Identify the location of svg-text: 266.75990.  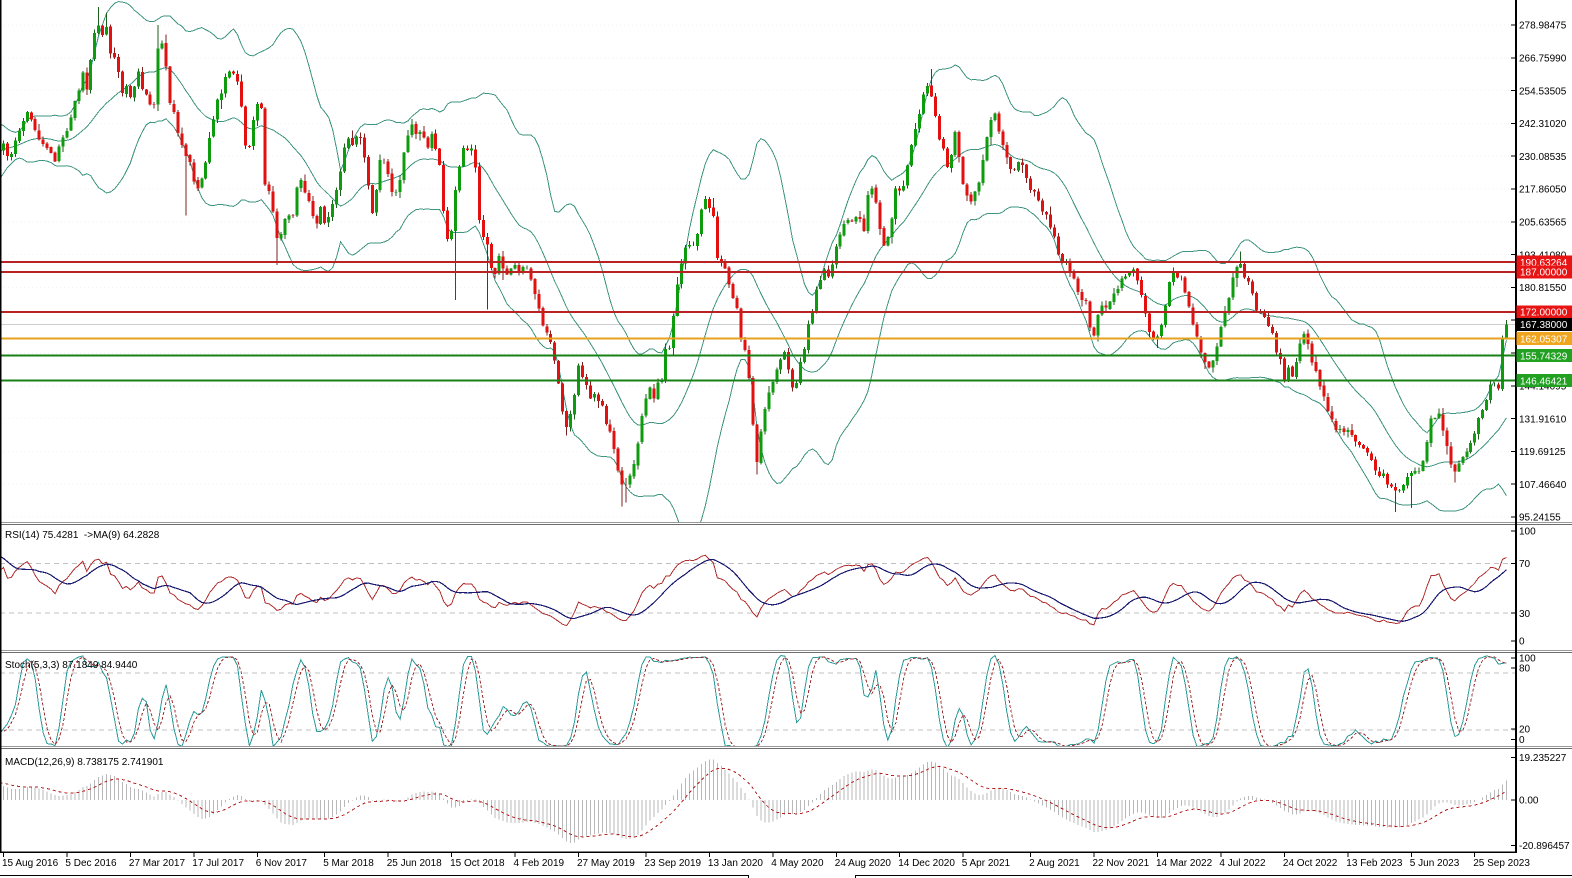
(1543, 59).